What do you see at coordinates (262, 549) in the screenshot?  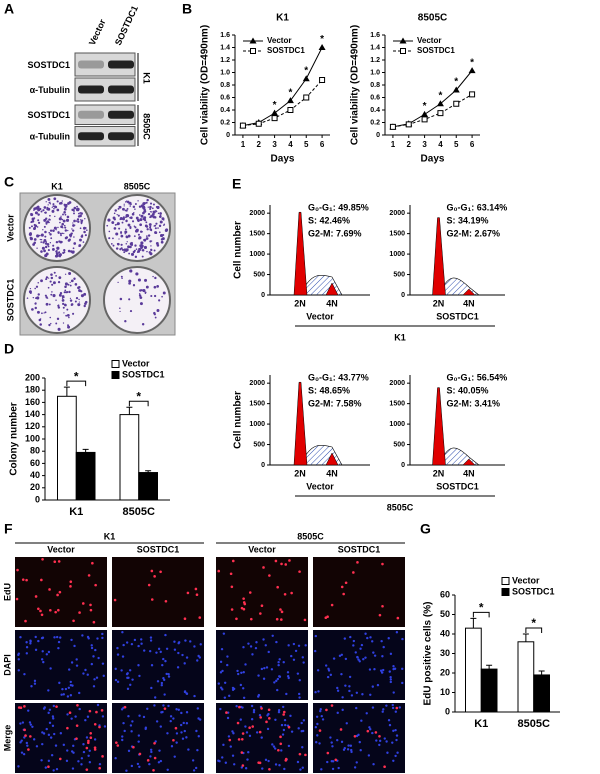 I see `edu-column-label: Vector` at bounding box center [262, 549].